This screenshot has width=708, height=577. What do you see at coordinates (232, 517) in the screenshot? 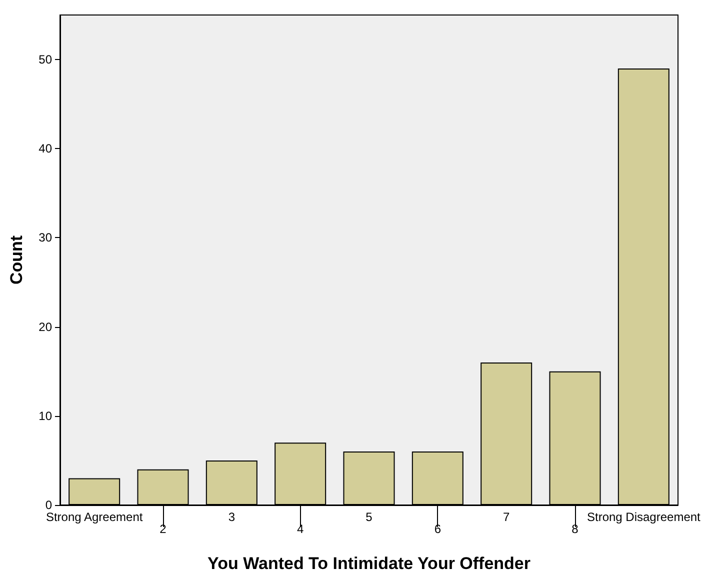
I see `x-tick-label: 3` at bounding box center [232, 517].